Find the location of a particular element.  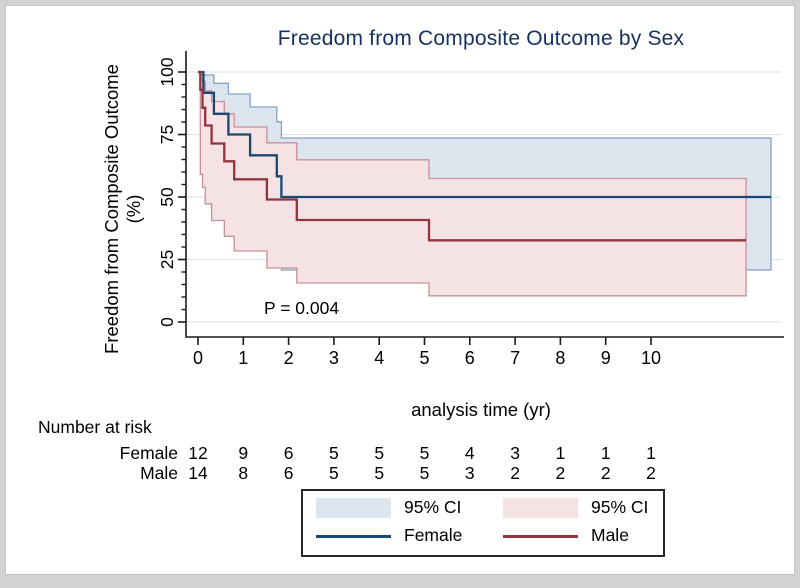

legend-label-ci-female: 95% CI is located at coordinates (433, 507).